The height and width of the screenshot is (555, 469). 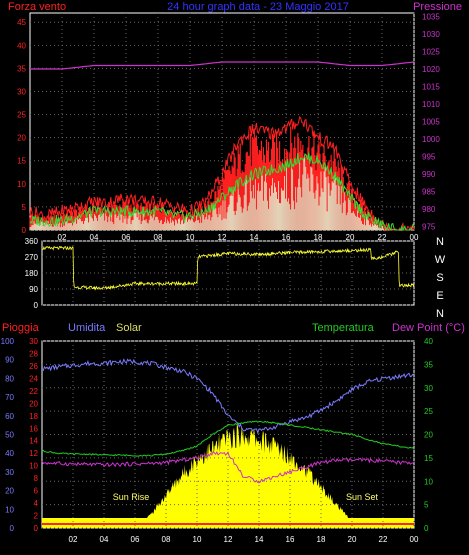 What do you see at coordinates (126, 237) in the screenshot?
I see `top-x-tick-label: 06` at bounding box center [126, 237].